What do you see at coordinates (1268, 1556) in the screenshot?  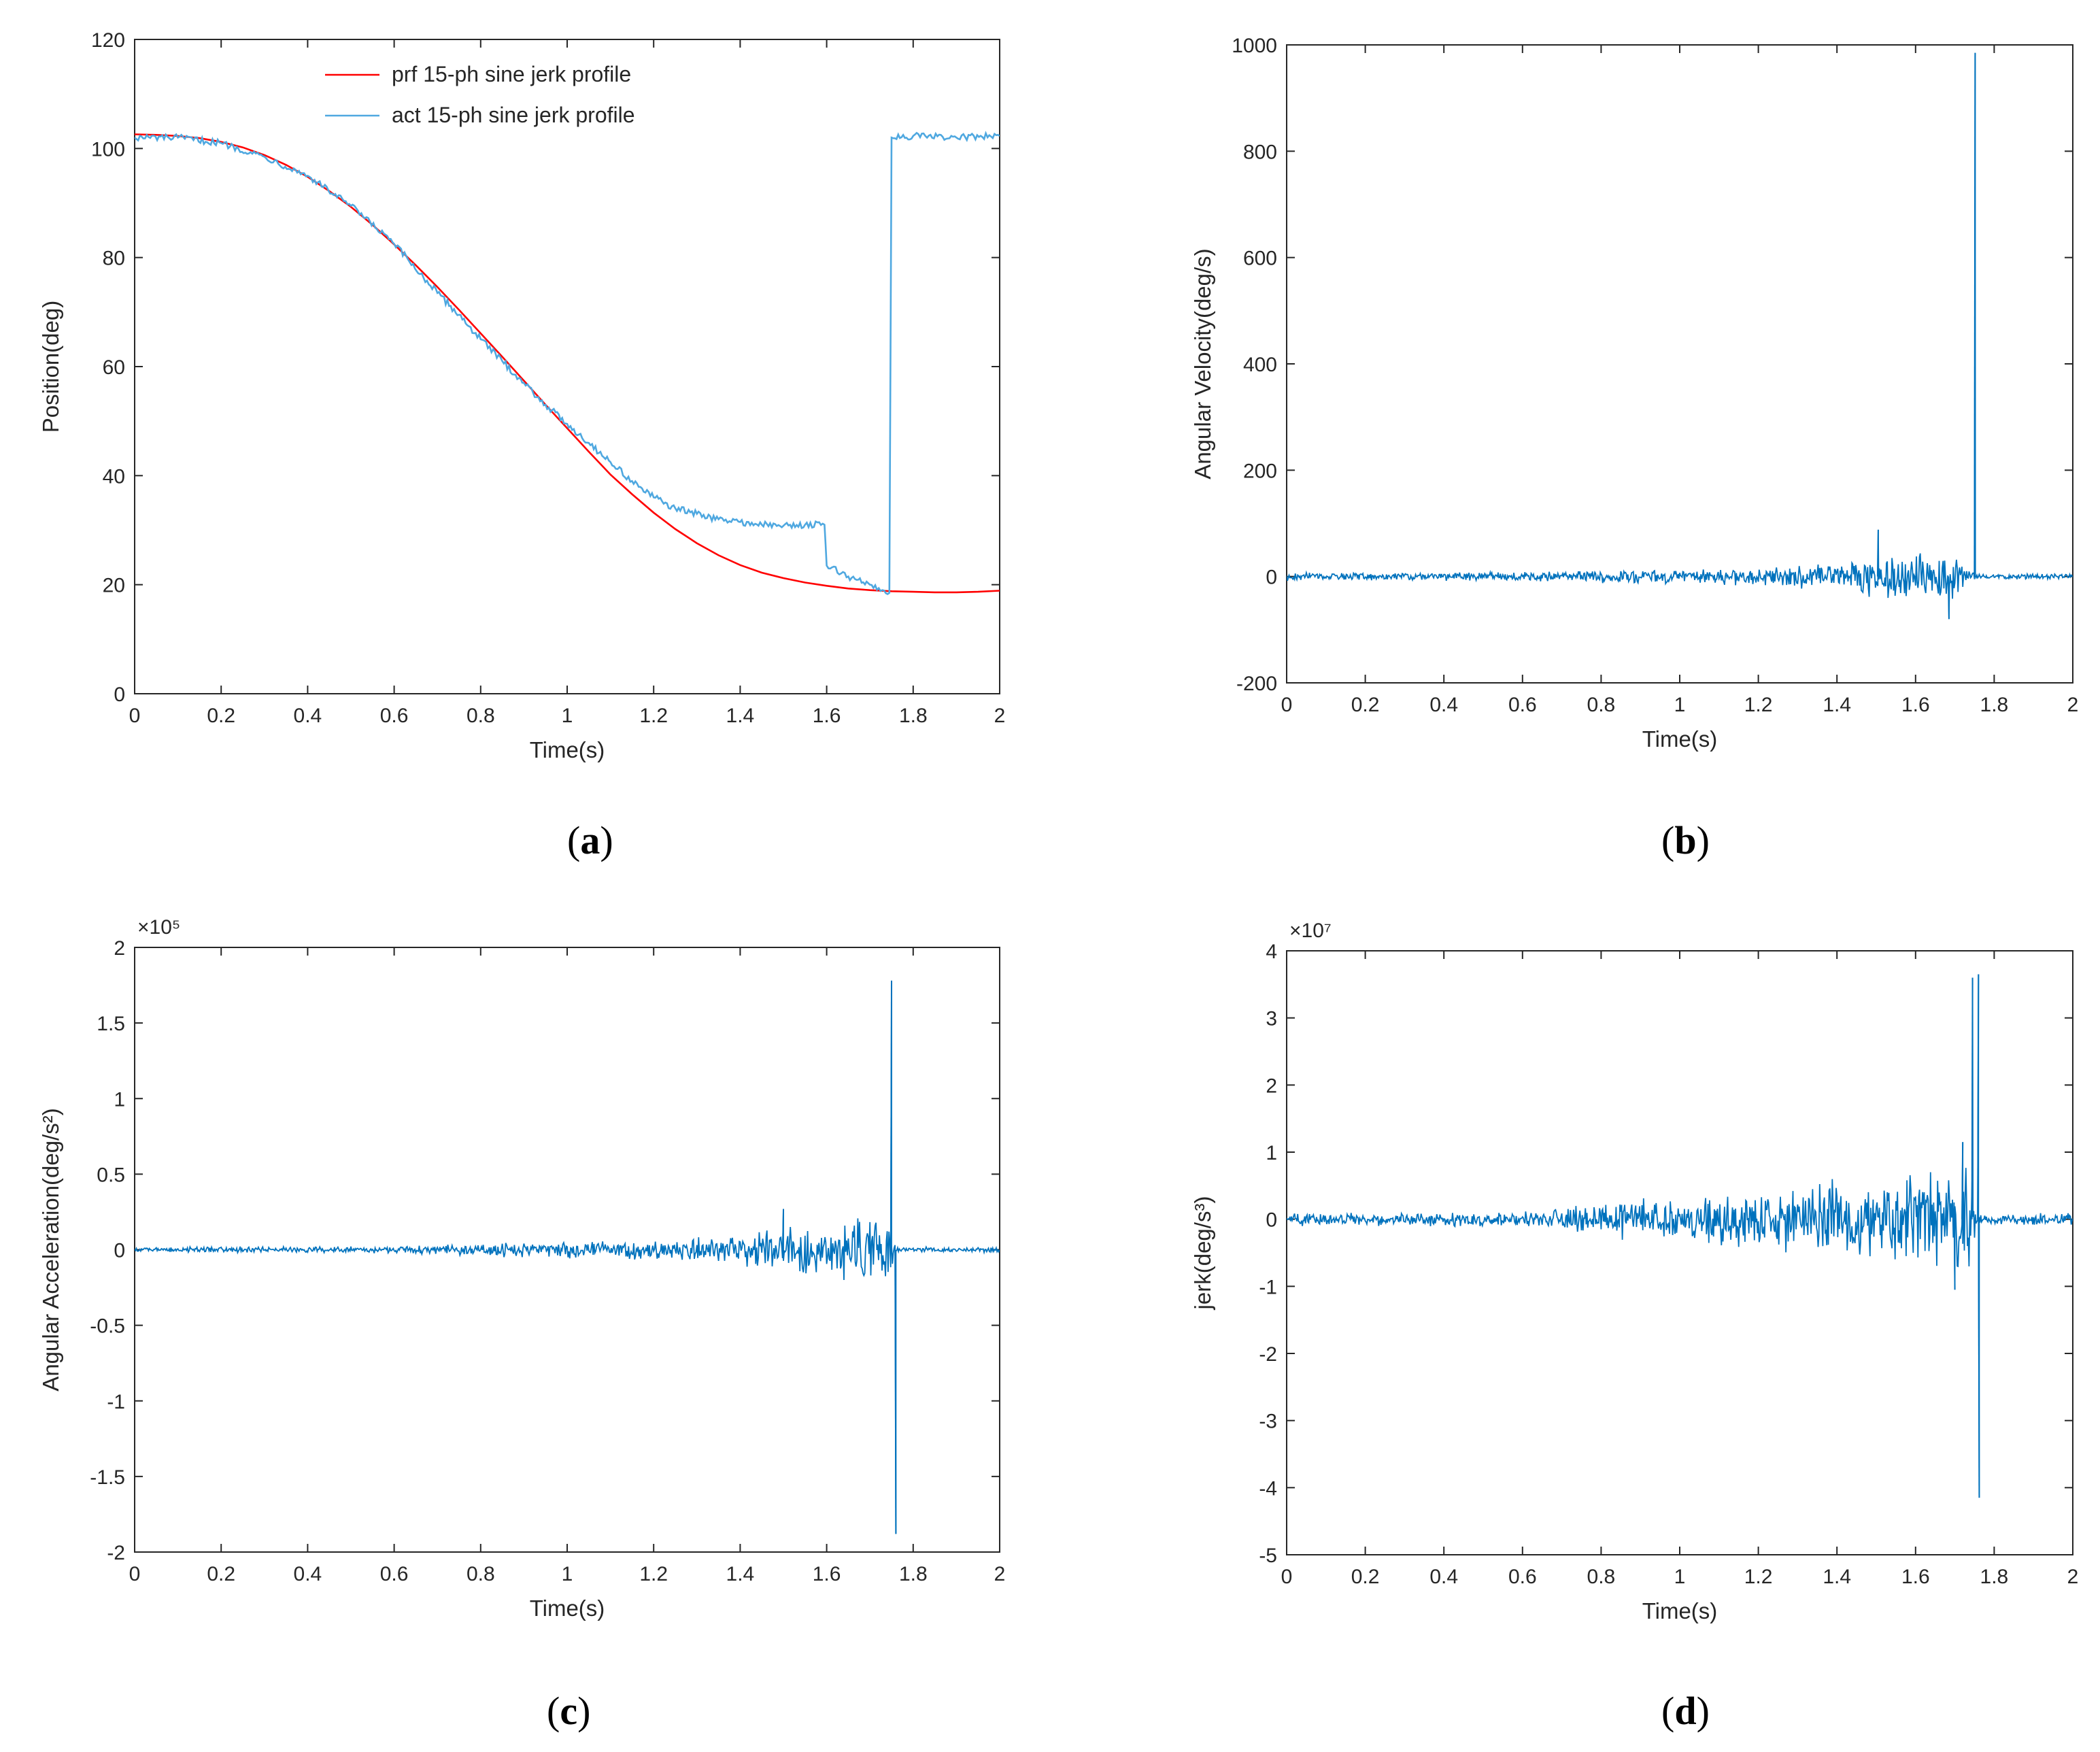 I see `y-tick-label: -5` at bounding box center [1268, 1556].